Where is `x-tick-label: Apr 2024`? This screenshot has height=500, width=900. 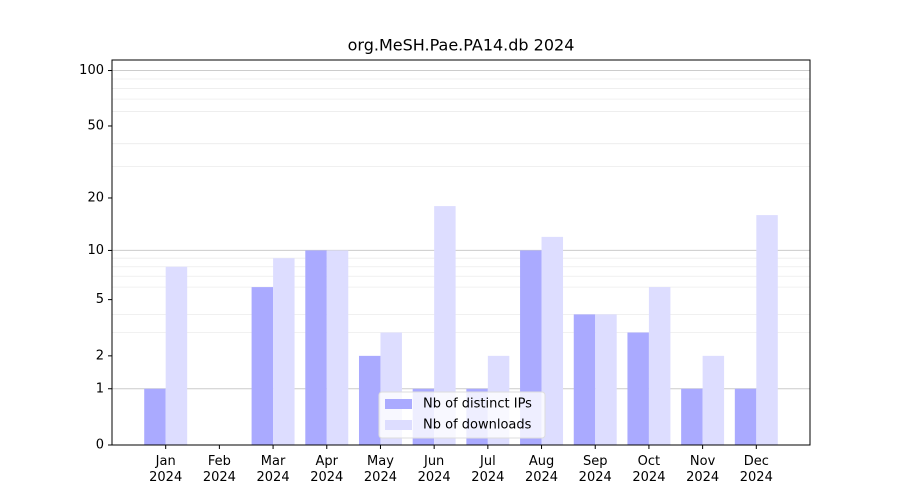 x-tick-label: Apr 2024 is located at coordinates (326, 469).